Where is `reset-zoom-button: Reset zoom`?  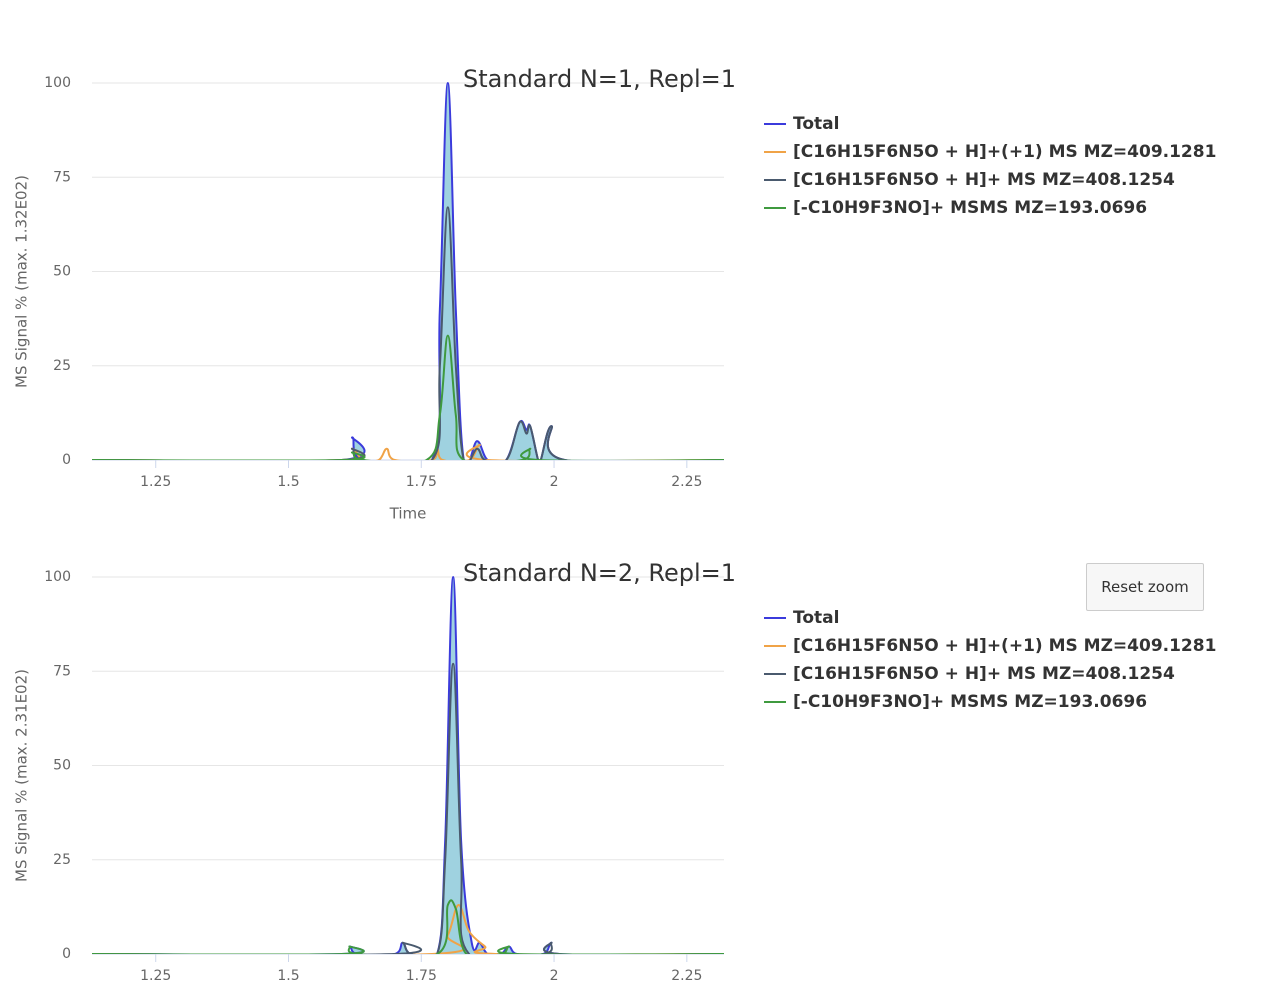 reset-zoom-button: Reset zoom is located at coordinates (1145, 587).